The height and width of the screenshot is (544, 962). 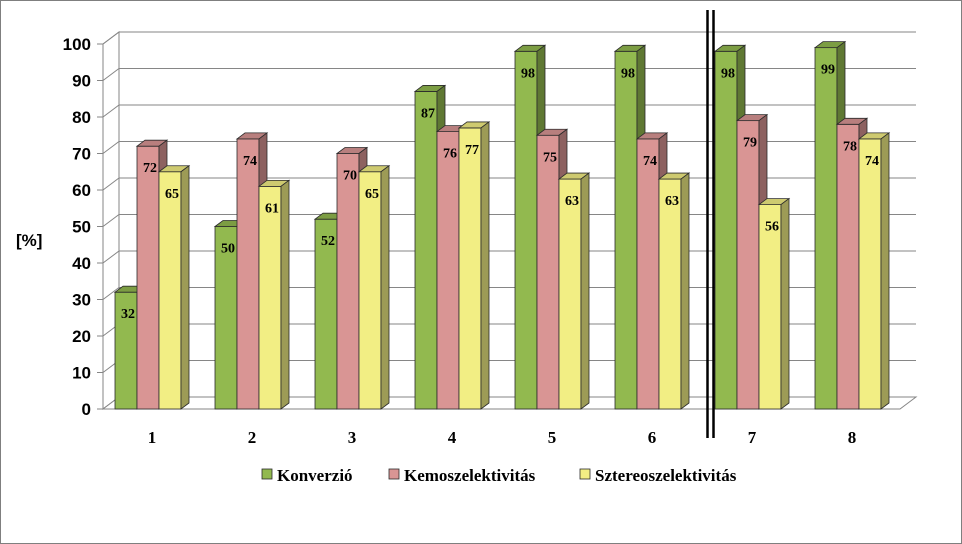 What do you see at coordinates (472, 150) in the screenshot?
I see `data-label: 77` at bounding box center [472, 150].